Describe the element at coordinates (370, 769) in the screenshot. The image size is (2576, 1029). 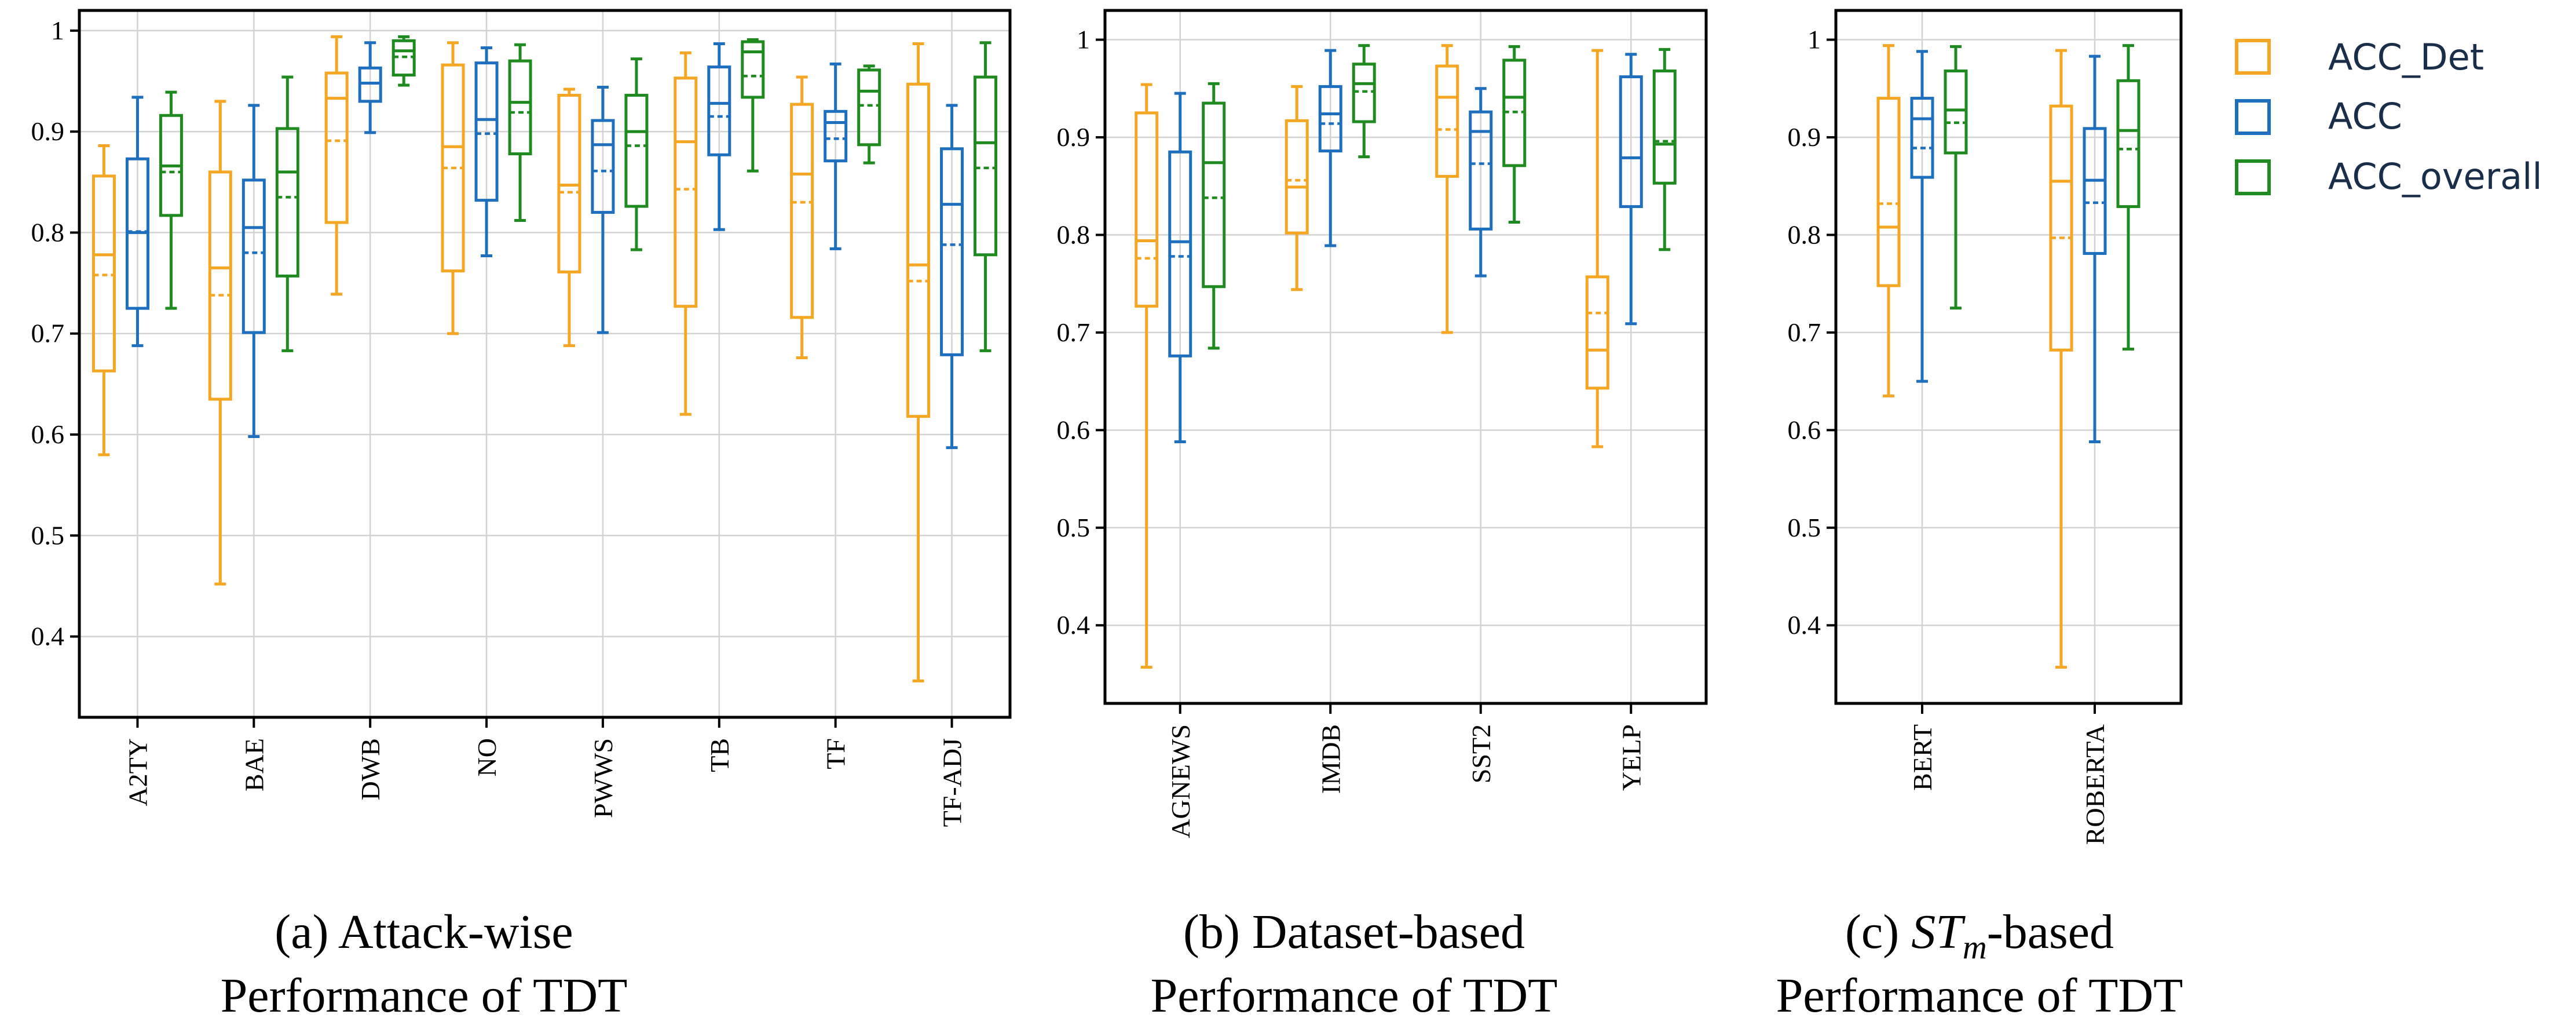
I see `x-tick-label-dwb: DWB` at that location.